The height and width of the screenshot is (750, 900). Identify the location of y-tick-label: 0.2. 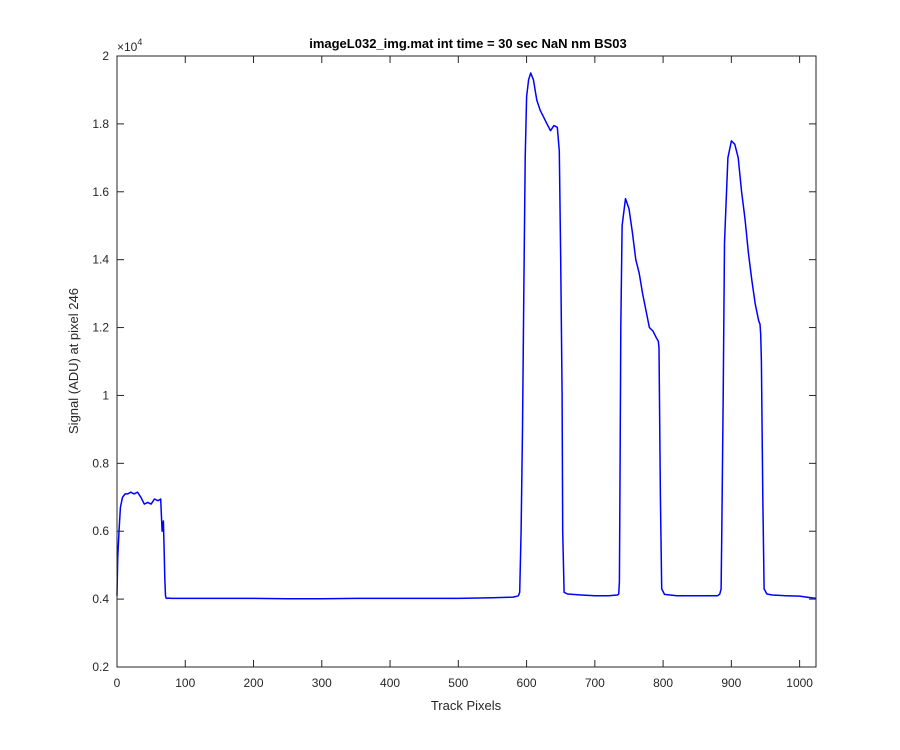
(100, 667).